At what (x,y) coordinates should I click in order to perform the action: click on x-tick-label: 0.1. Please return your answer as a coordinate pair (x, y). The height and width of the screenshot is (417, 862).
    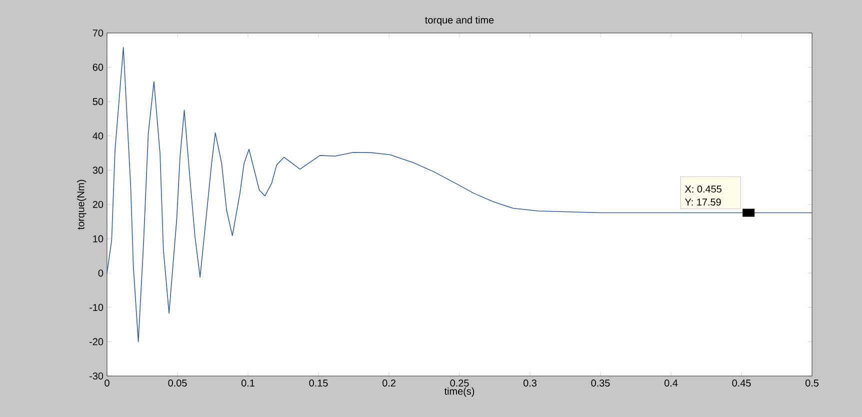
    Looking at the image, I should click on (247, 383).